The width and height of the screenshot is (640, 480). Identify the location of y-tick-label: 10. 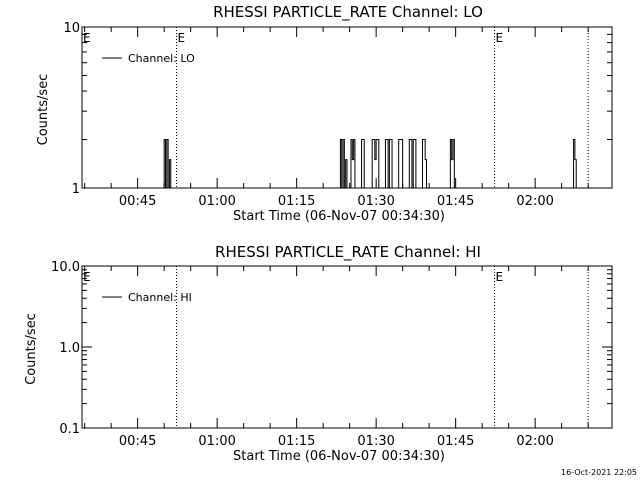
(71, 28).